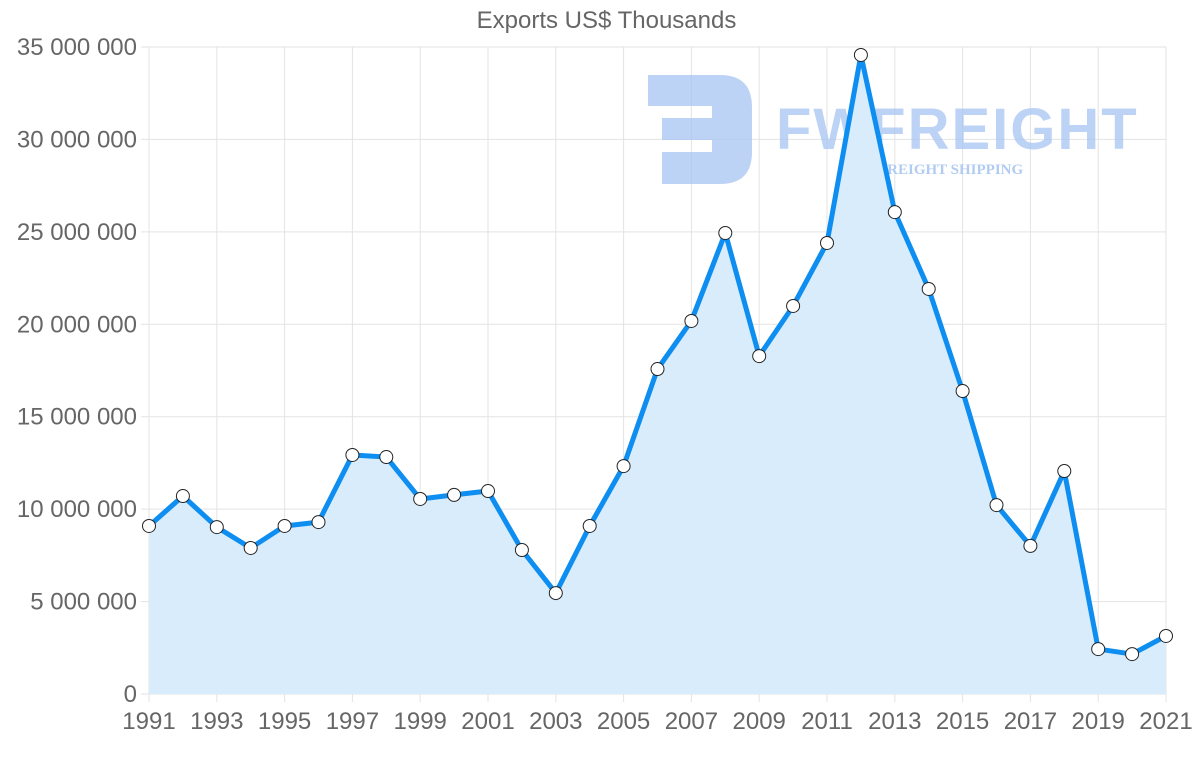  I want to click on data-point-2001, so click(488, 491).